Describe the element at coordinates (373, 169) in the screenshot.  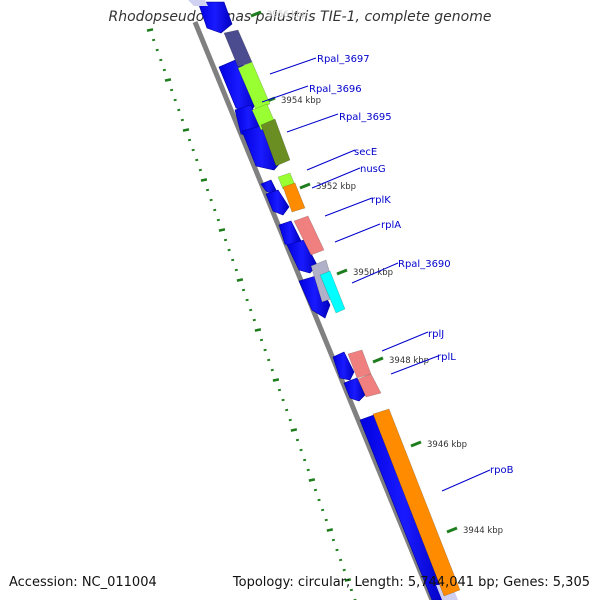
I see `gene-label: nusG` at that location.